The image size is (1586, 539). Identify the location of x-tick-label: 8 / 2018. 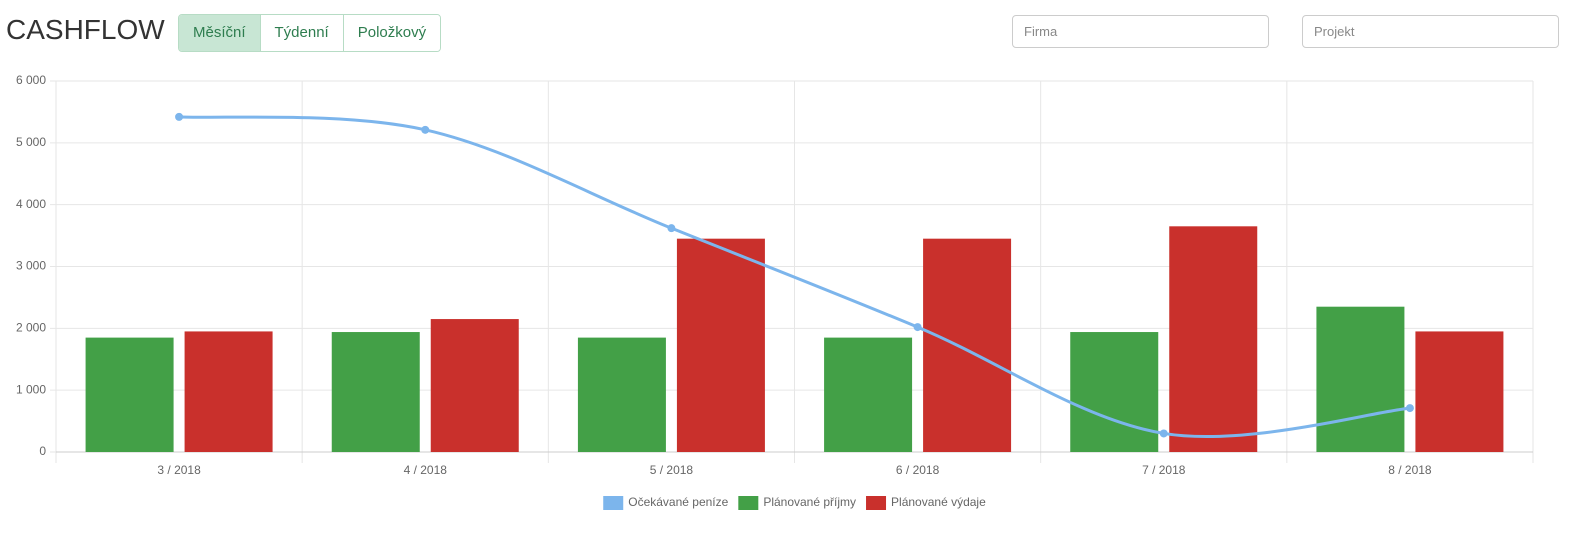
(1410, 470).